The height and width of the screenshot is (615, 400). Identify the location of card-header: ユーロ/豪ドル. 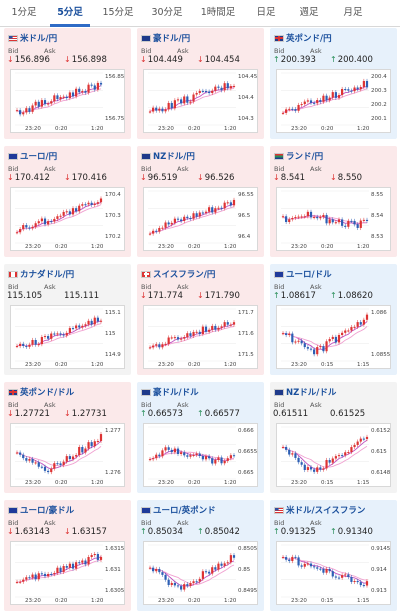
(41, 510).